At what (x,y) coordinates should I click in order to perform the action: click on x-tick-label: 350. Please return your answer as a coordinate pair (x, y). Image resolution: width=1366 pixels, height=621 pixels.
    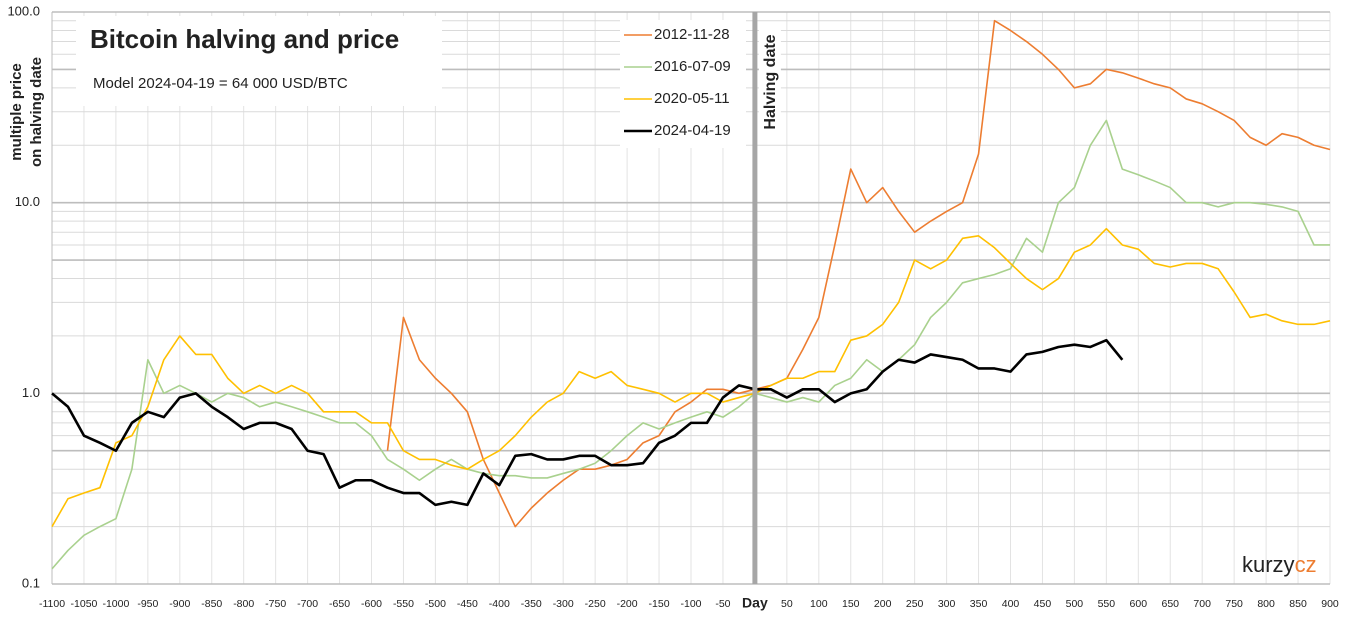
    Looking at the image, I should click on (979, 604).